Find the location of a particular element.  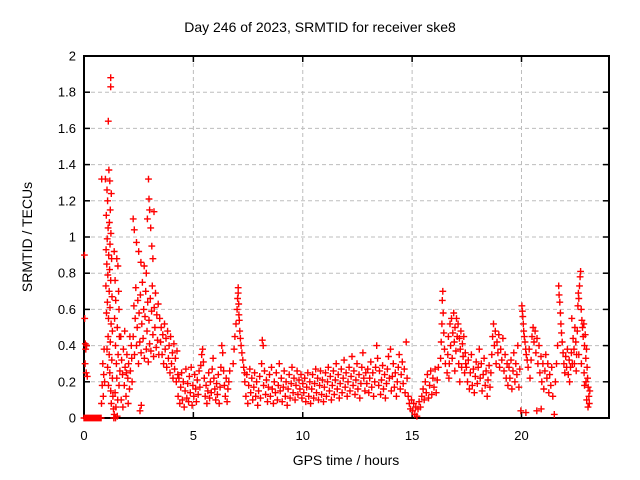

x-tick-label: 0 is located at coordinates (83, 435).